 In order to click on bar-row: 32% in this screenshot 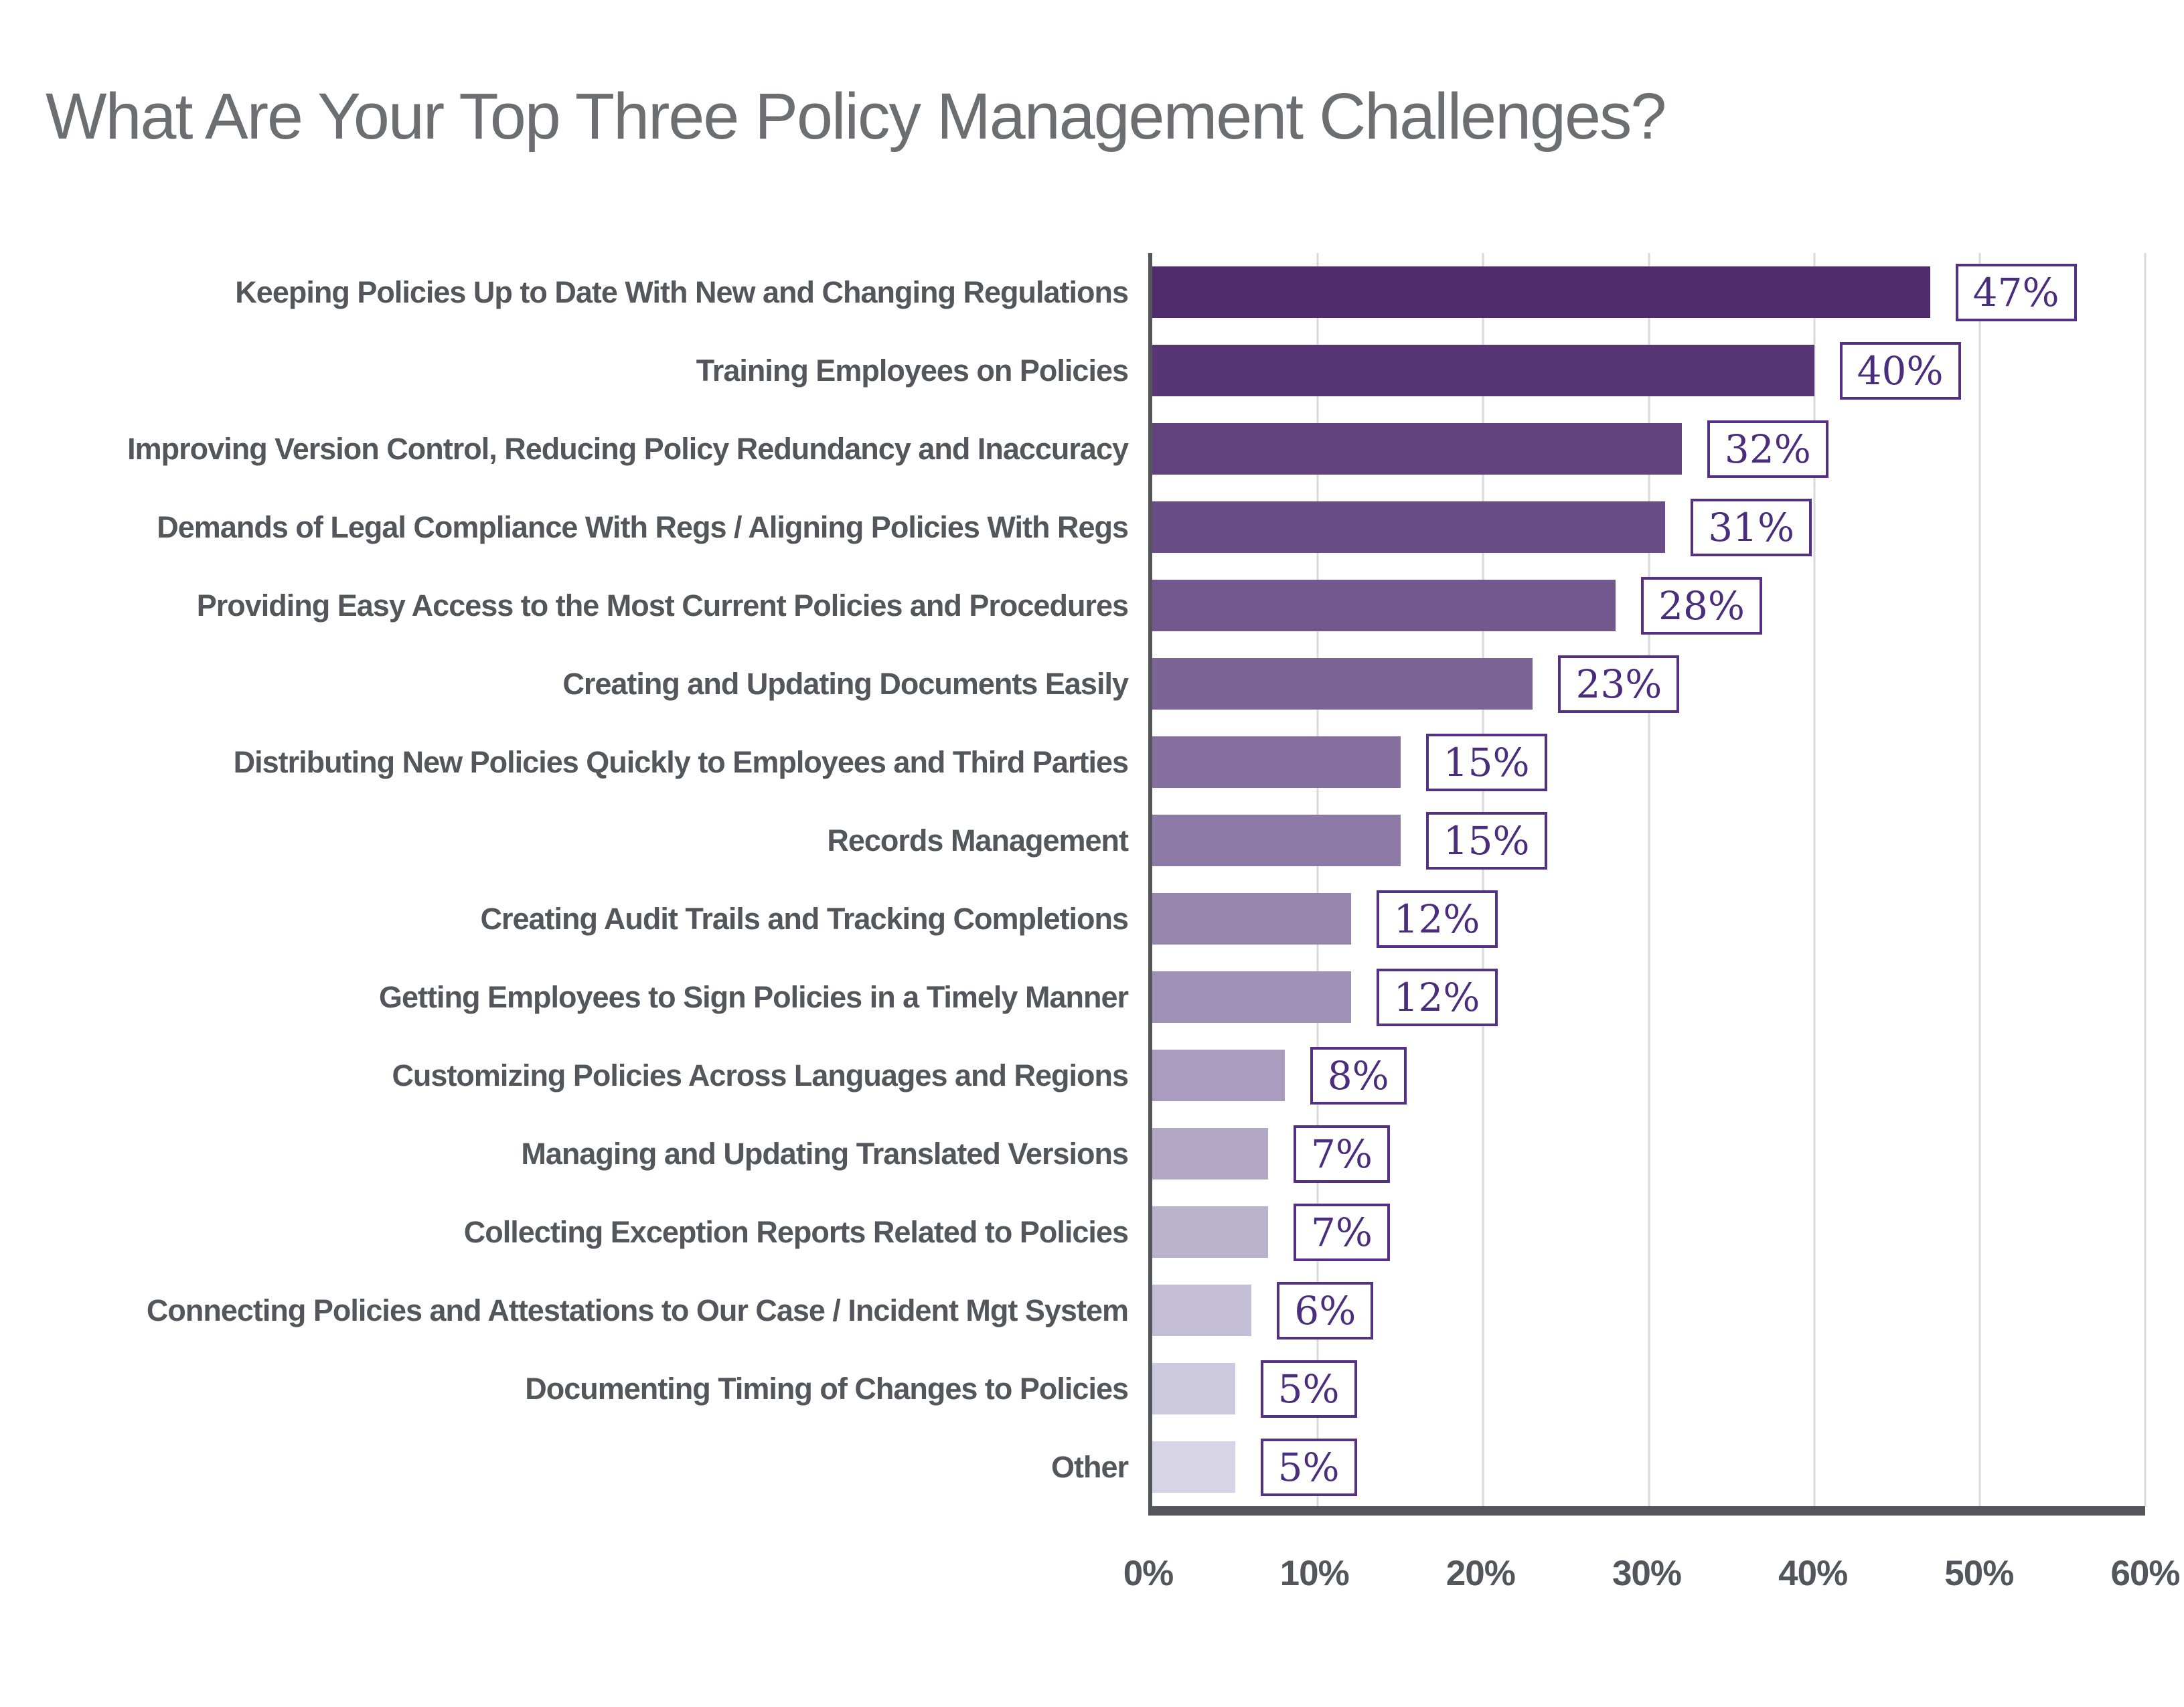, I will do `click(1648, 449)`.